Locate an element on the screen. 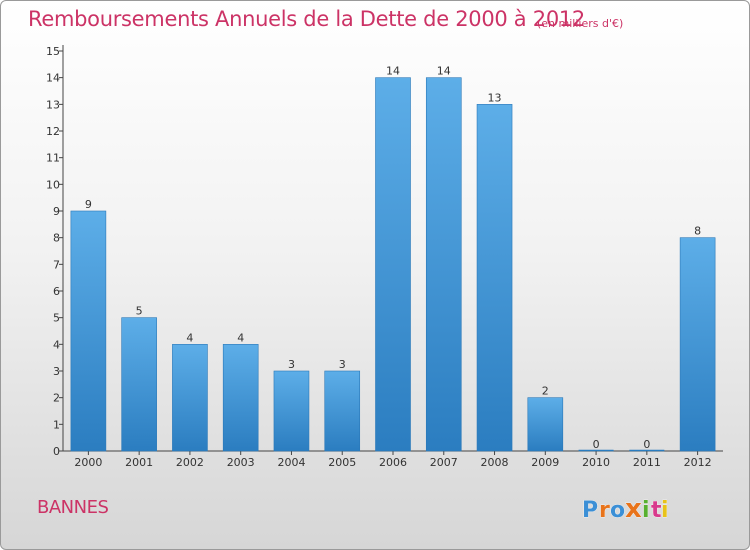  x-tick-label-2003: 2003 is located at coordinates (241, 462).